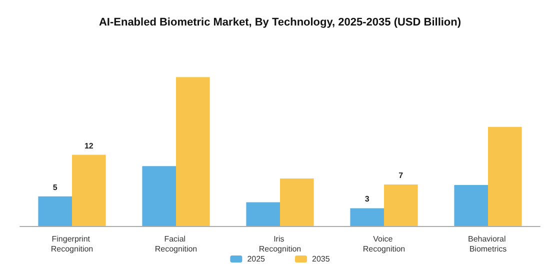  I want to click on data-label: 5, so click(55, 187).